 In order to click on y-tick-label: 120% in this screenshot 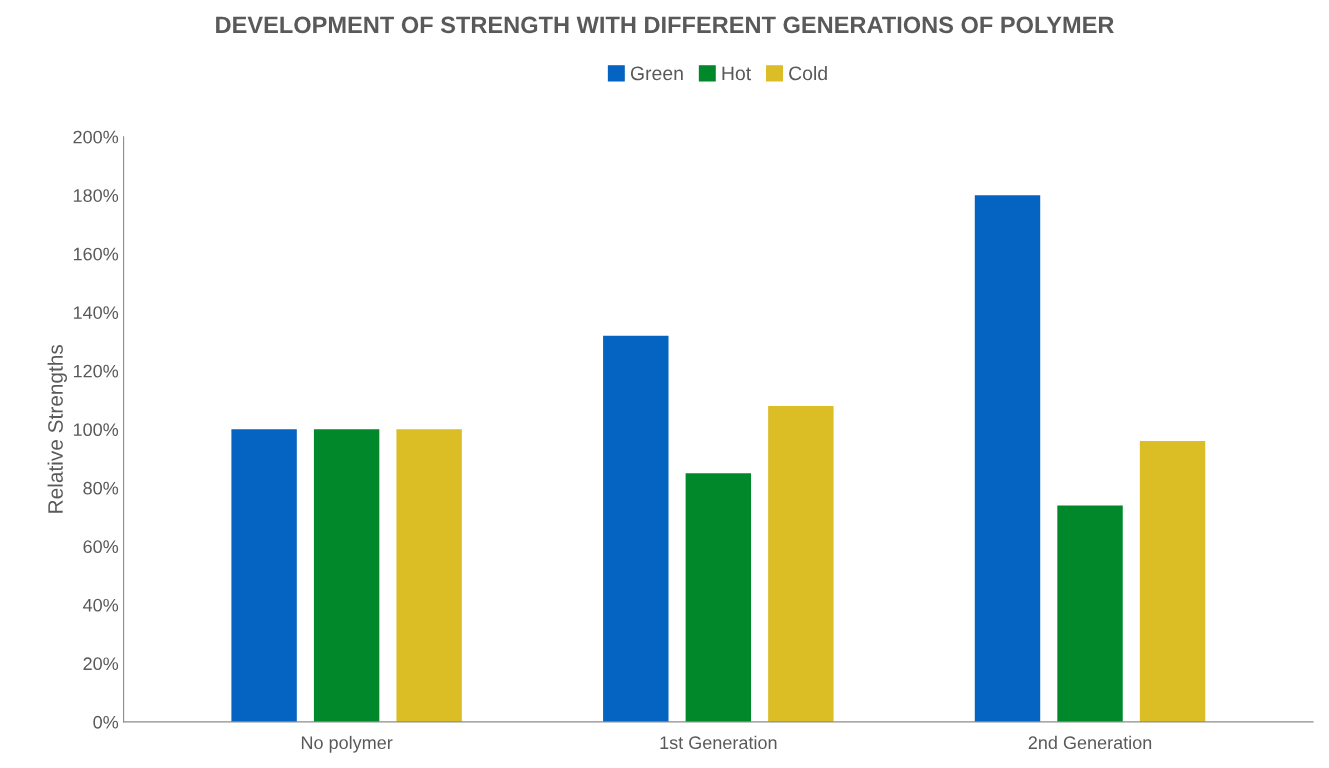, I will do `click(96, 371)`.